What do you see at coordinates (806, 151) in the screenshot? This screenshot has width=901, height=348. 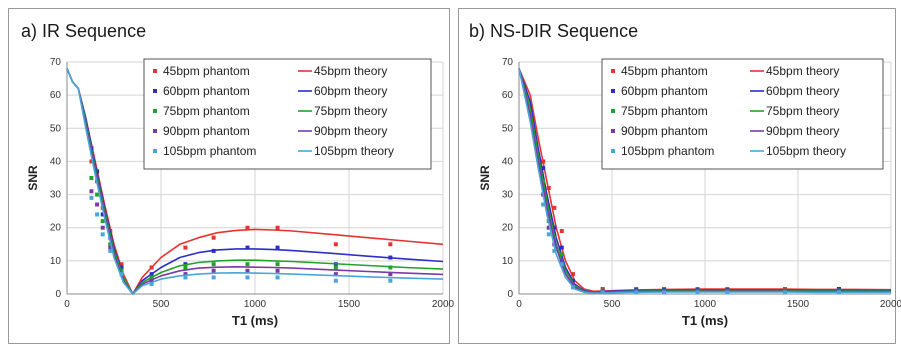 I see `legend-entry: 105bpm theory` at bounding box center [806, 151].